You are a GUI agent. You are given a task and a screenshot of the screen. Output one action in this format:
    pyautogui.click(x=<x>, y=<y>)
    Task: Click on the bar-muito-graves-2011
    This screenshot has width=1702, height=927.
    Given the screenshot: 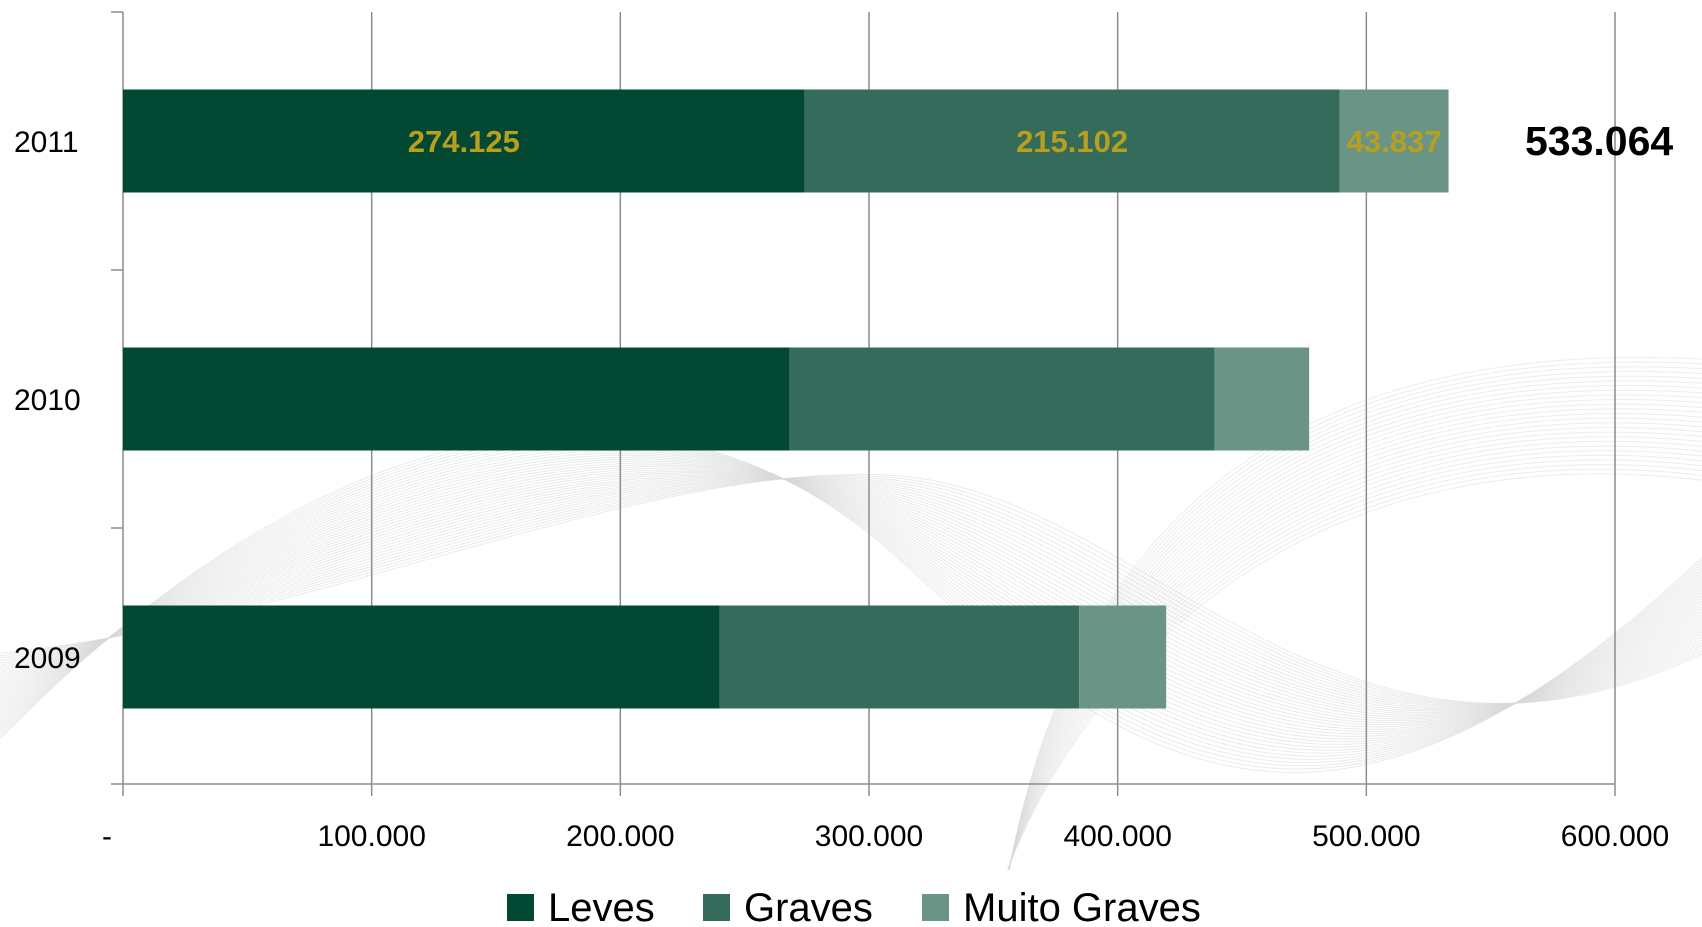 What is the action you would take?
    pyautogui.click(x=1394, y=141)
    